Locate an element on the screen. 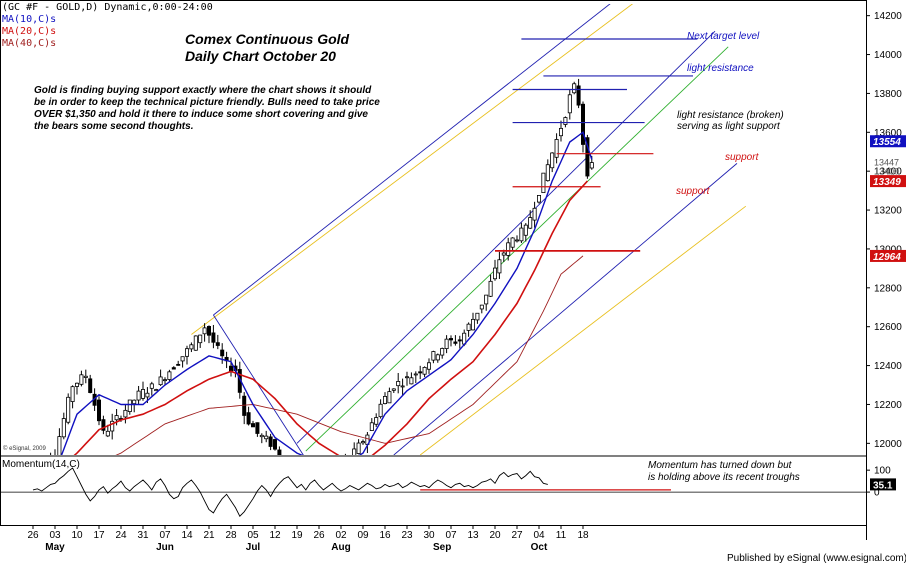 This screenshot has width=906, height=566. x-tick-label: 09 is located at coordinates (363, 535).